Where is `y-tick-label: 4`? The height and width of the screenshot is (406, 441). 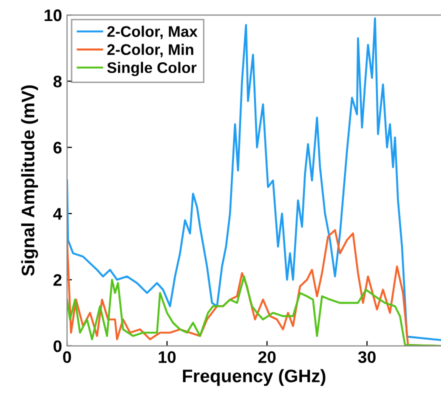 y-tick-label: 4 is located at coordinates (57, 214).